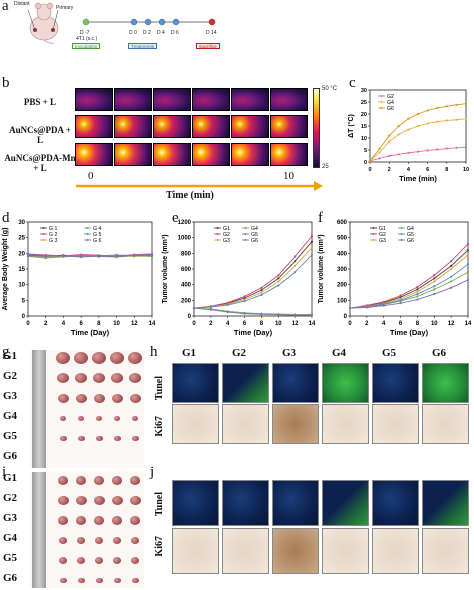  I want to click on x-tick-label: 2, so click(389, 170).